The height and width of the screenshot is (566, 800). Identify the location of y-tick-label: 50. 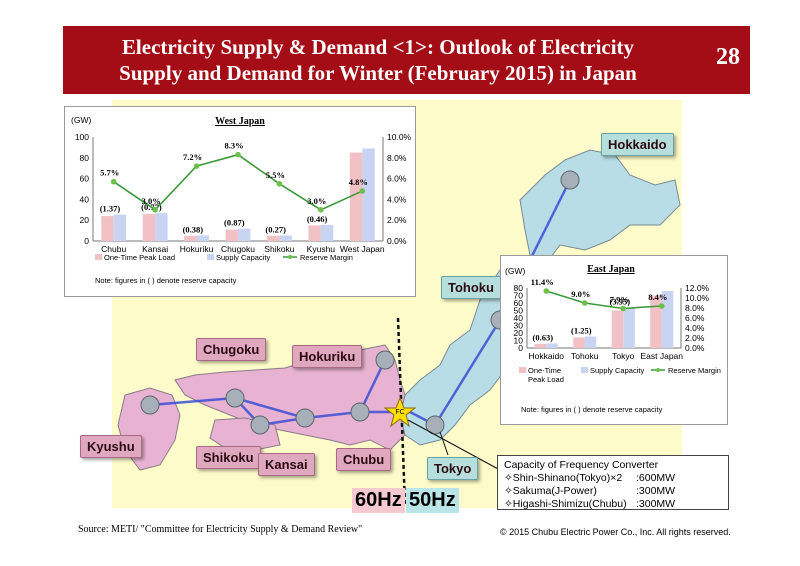
(519, 311).